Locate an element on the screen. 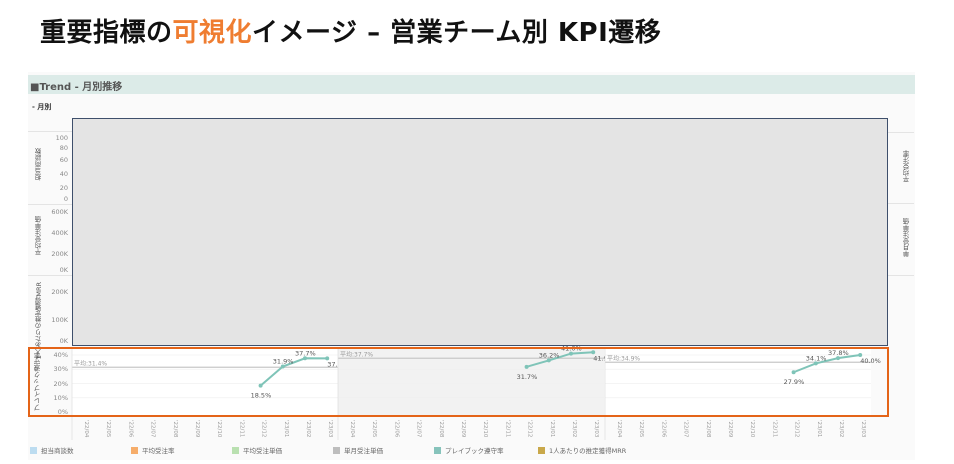 This screenshot has width=954, height=464. y-tick-row2: 0K is located at coordinates (63, 270).